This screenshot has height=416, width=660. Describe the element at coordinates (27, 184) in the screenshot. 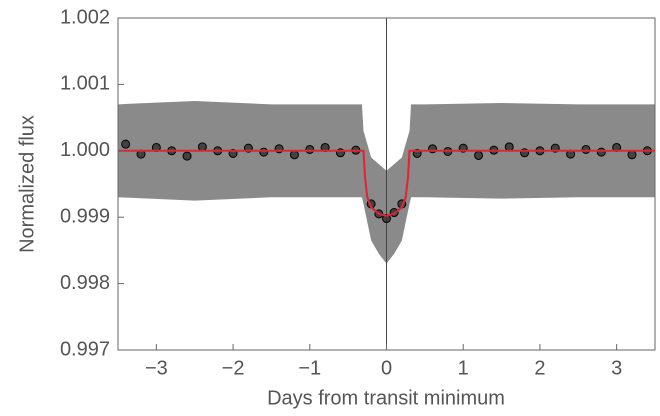

I see `y-axis-title: Normalized flux` at that location.